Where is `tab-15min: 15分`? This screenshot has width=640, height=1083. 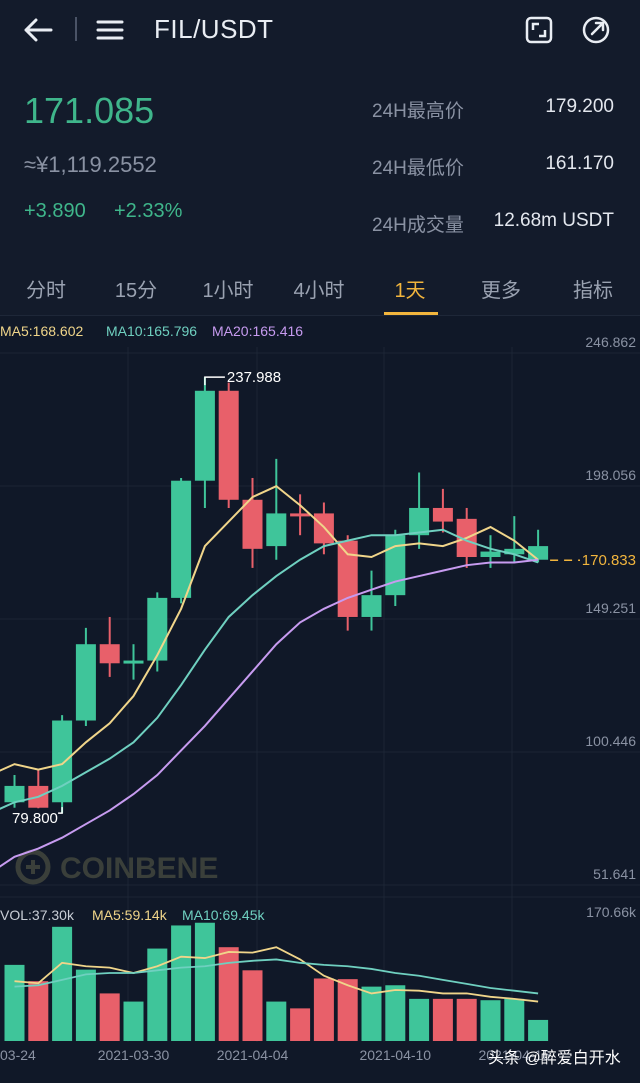 tab-15min: 15分 is located at coordinates (136, 291).